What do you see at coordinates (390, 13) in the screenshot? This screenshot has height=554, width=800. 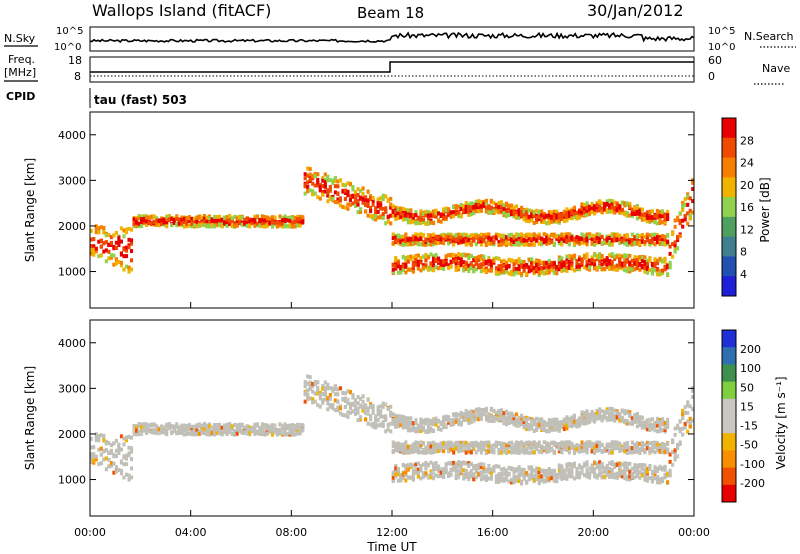 I see `beam-label: Beam 18` at bounding box center [390, 13].